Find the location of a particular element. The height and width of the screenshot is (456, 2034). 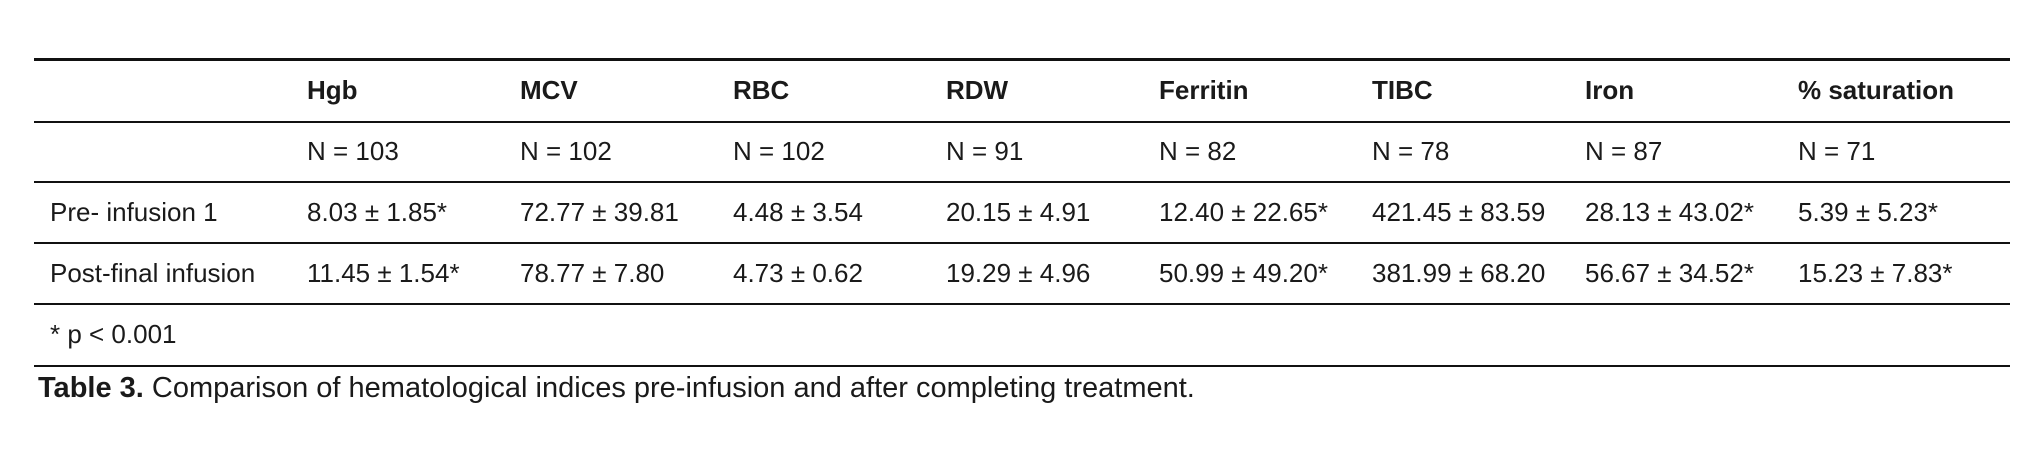

table-cell: 381.99 ± 68.20 is located at coordinates (1459, 272).